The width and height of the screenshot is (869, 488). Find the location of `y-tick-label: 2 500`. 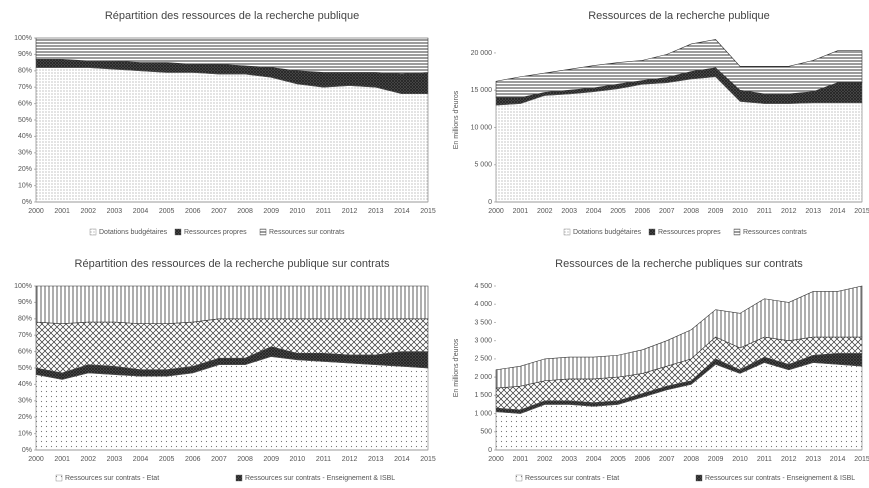

y-tick-label: 2 500 is located at coordinates (483, 359).